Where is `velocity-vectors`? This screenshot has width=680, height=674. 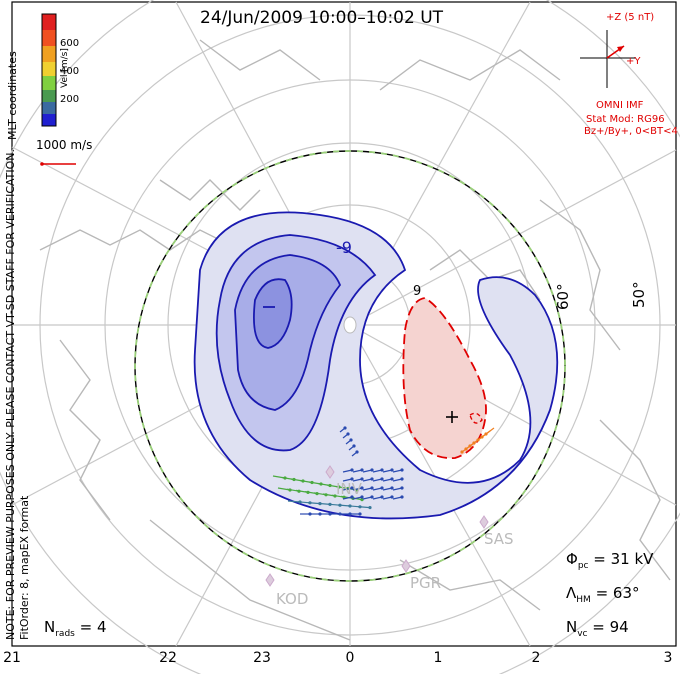 velocity-vectors is located at coordinates (383, 471).